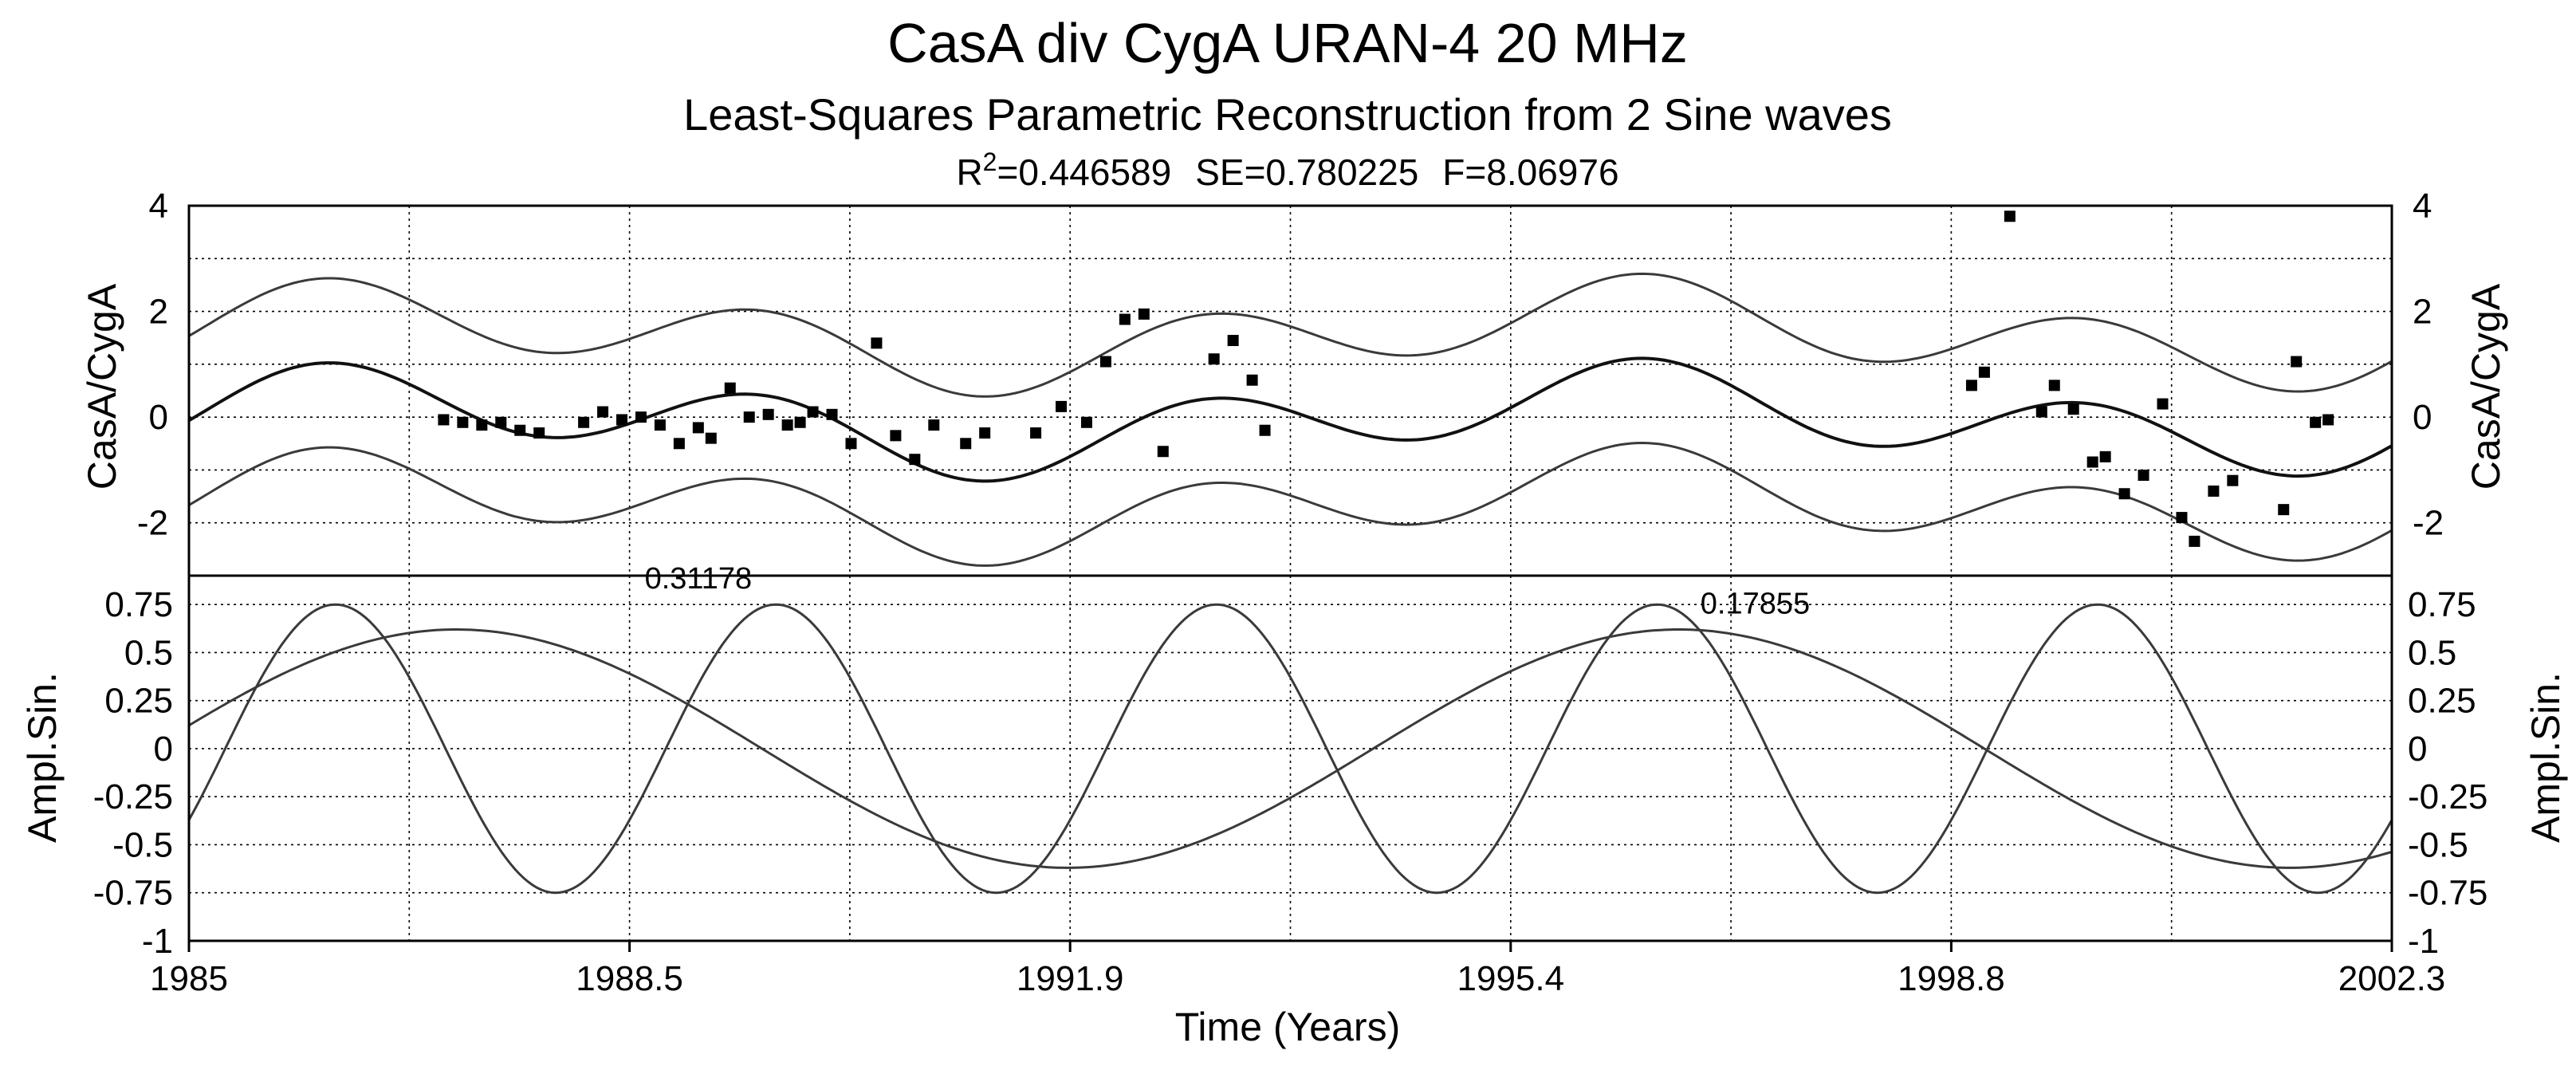  Describe the element at coordinates (2546, 757) in the screenshot. I see `bottom-y-axis-label-right: Ampl.Sin.` at that location.